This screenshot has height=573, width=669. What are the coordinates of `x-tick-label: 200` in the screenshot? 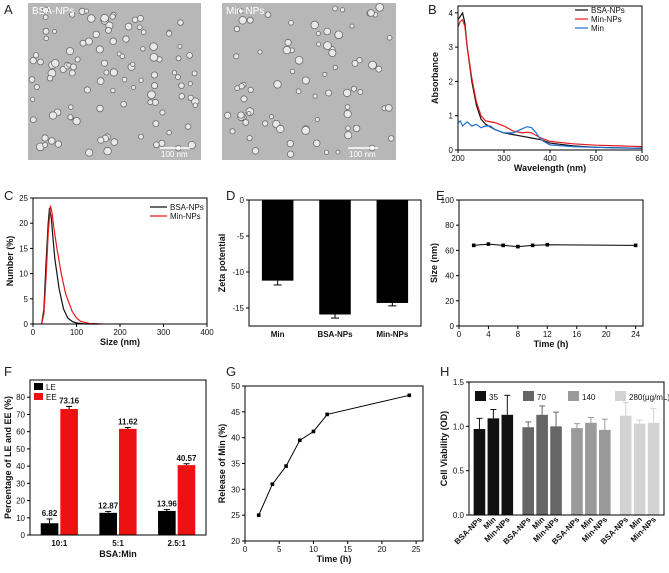 It's located at (120, 332).